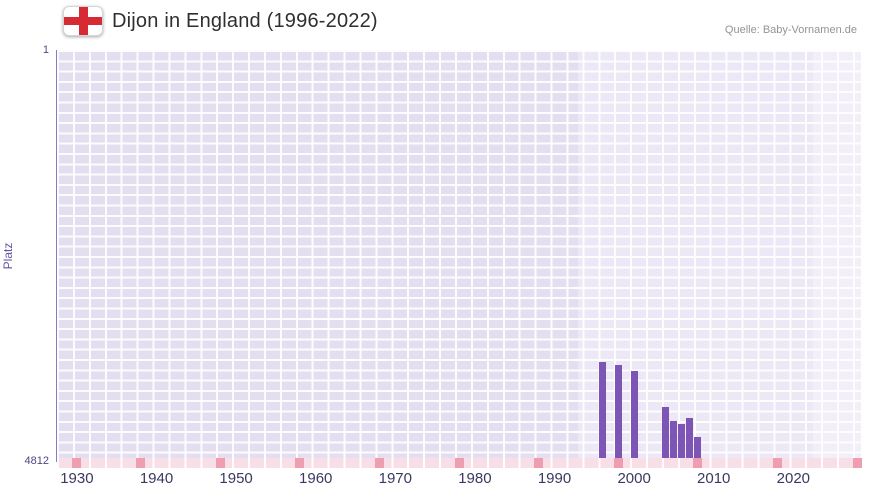 The image size is (873, 502). I want to click on chart-title: Dijon in England (1996-2022), so click(245, 21).